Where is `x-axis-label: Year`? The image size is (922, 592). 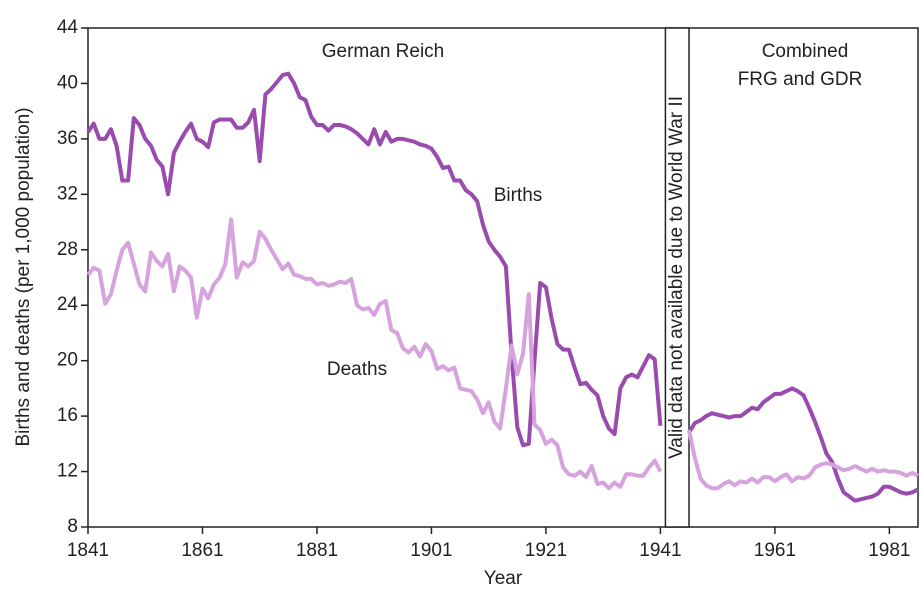
x-axis-label: Year is located at coordinates (503, 578).